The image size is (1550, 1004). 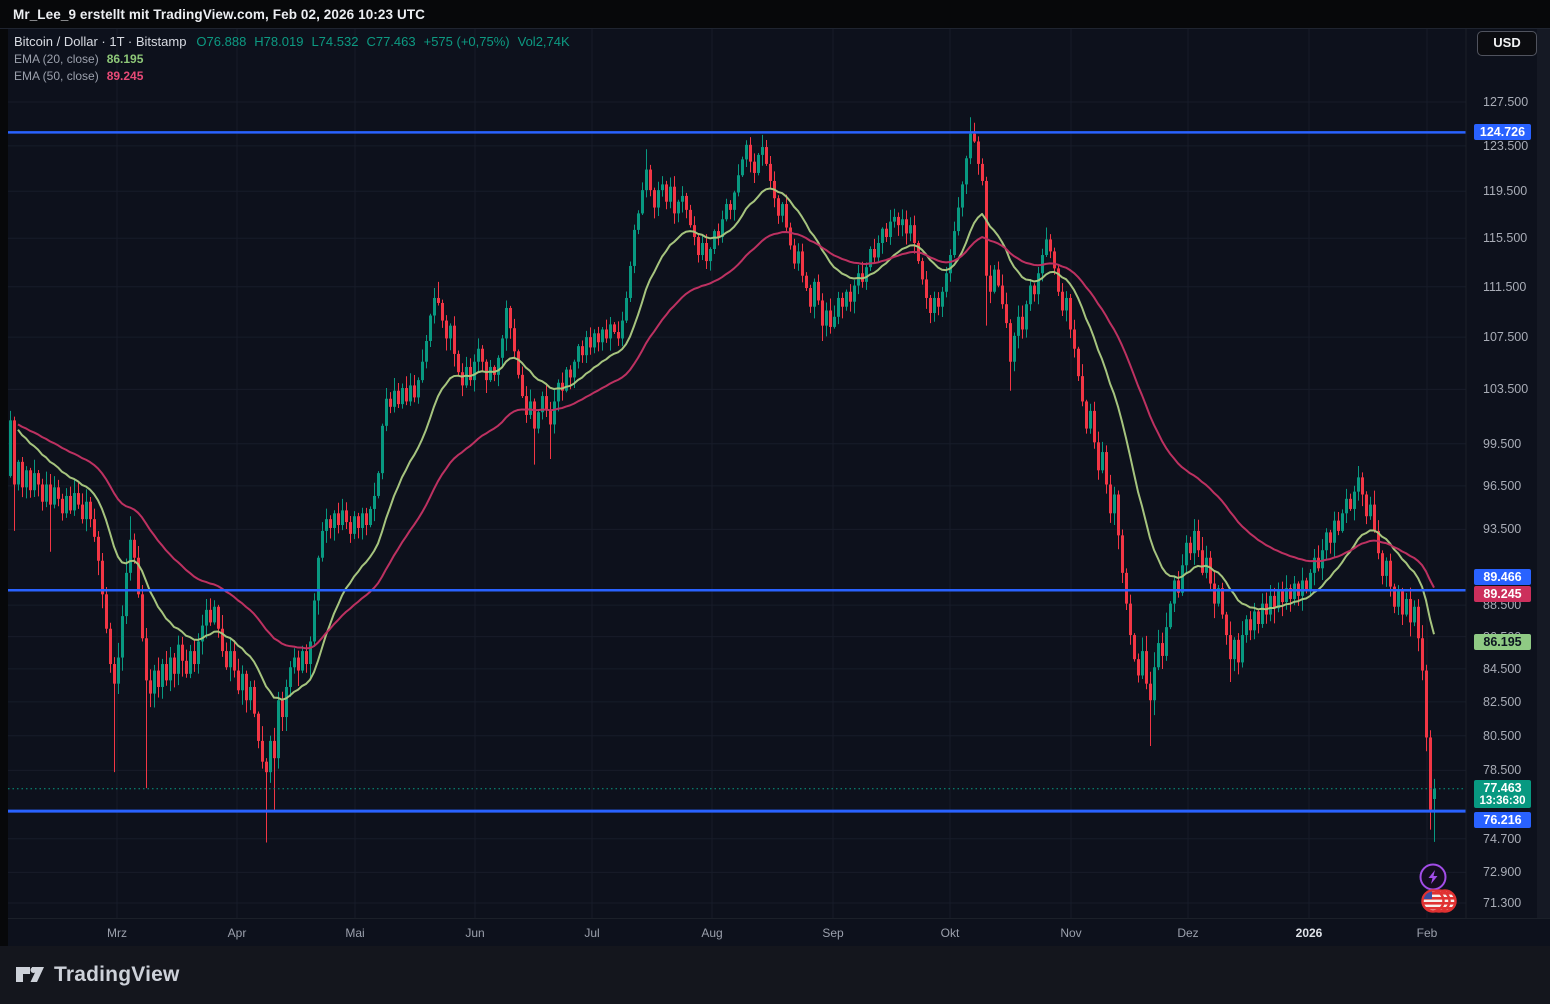 I want to click on lightning-event-icon, so click(x=1433, y=877).